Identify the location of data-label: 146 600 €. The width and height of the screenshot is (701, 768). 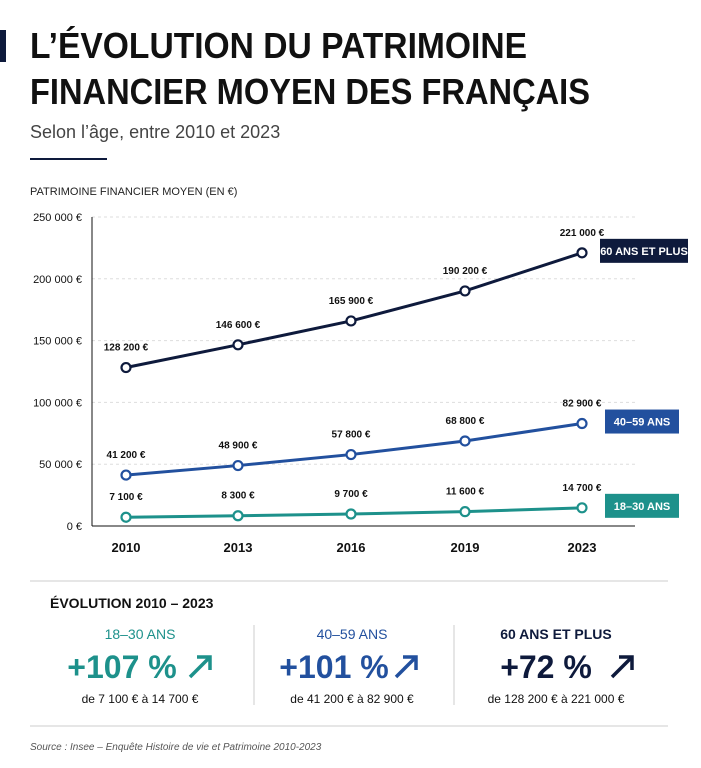
(238, 325).